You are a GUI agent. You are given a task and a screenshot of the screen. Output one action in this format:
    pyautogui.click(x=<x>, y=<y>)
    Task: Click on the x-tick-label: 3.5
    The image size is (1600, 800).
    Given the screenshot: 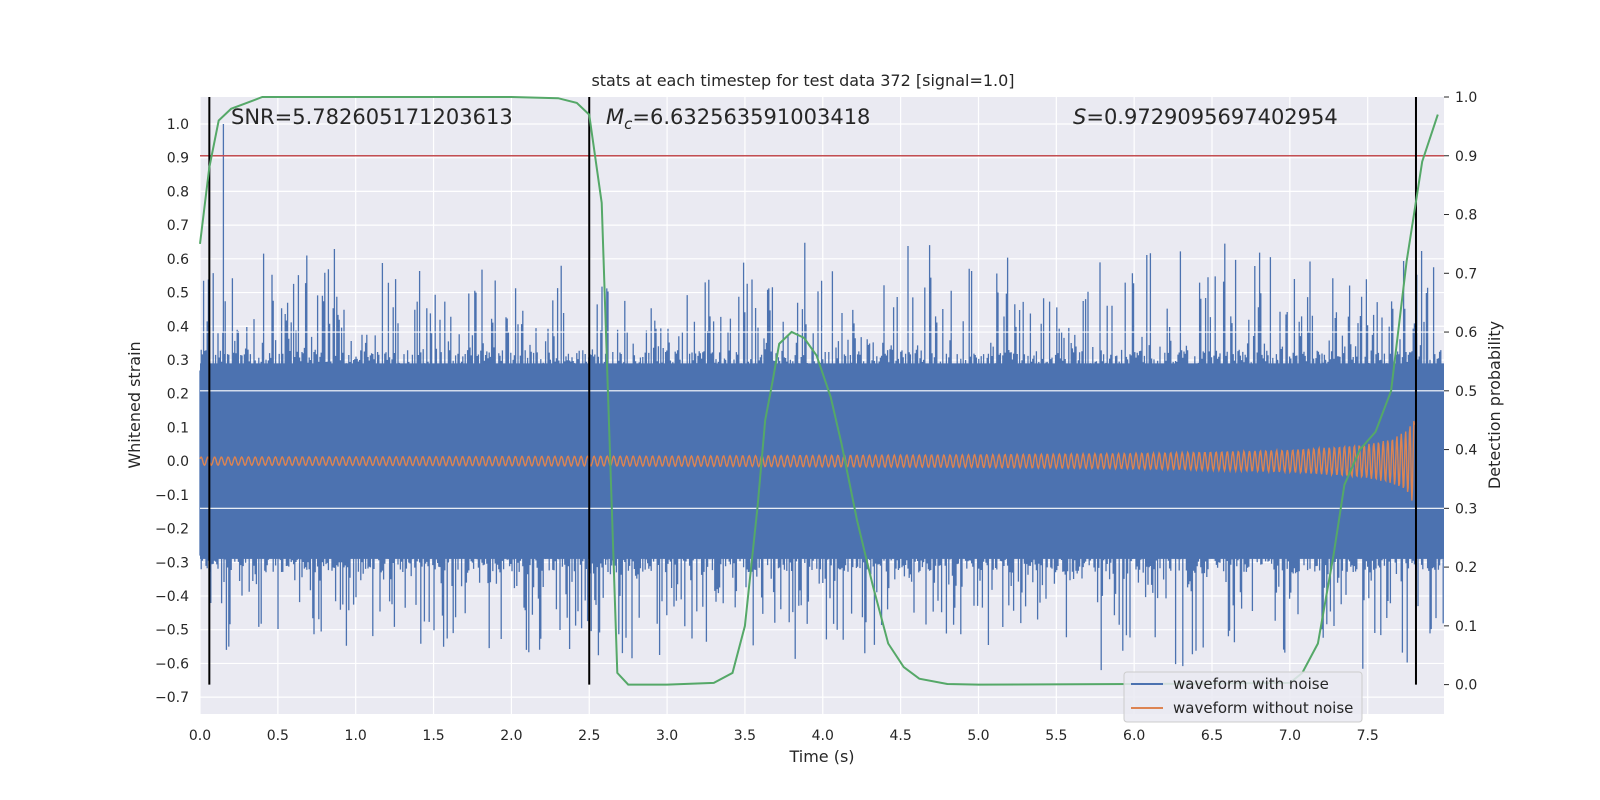 What is the action you would take?
    pyautogui.click(x=745, y=736)
    